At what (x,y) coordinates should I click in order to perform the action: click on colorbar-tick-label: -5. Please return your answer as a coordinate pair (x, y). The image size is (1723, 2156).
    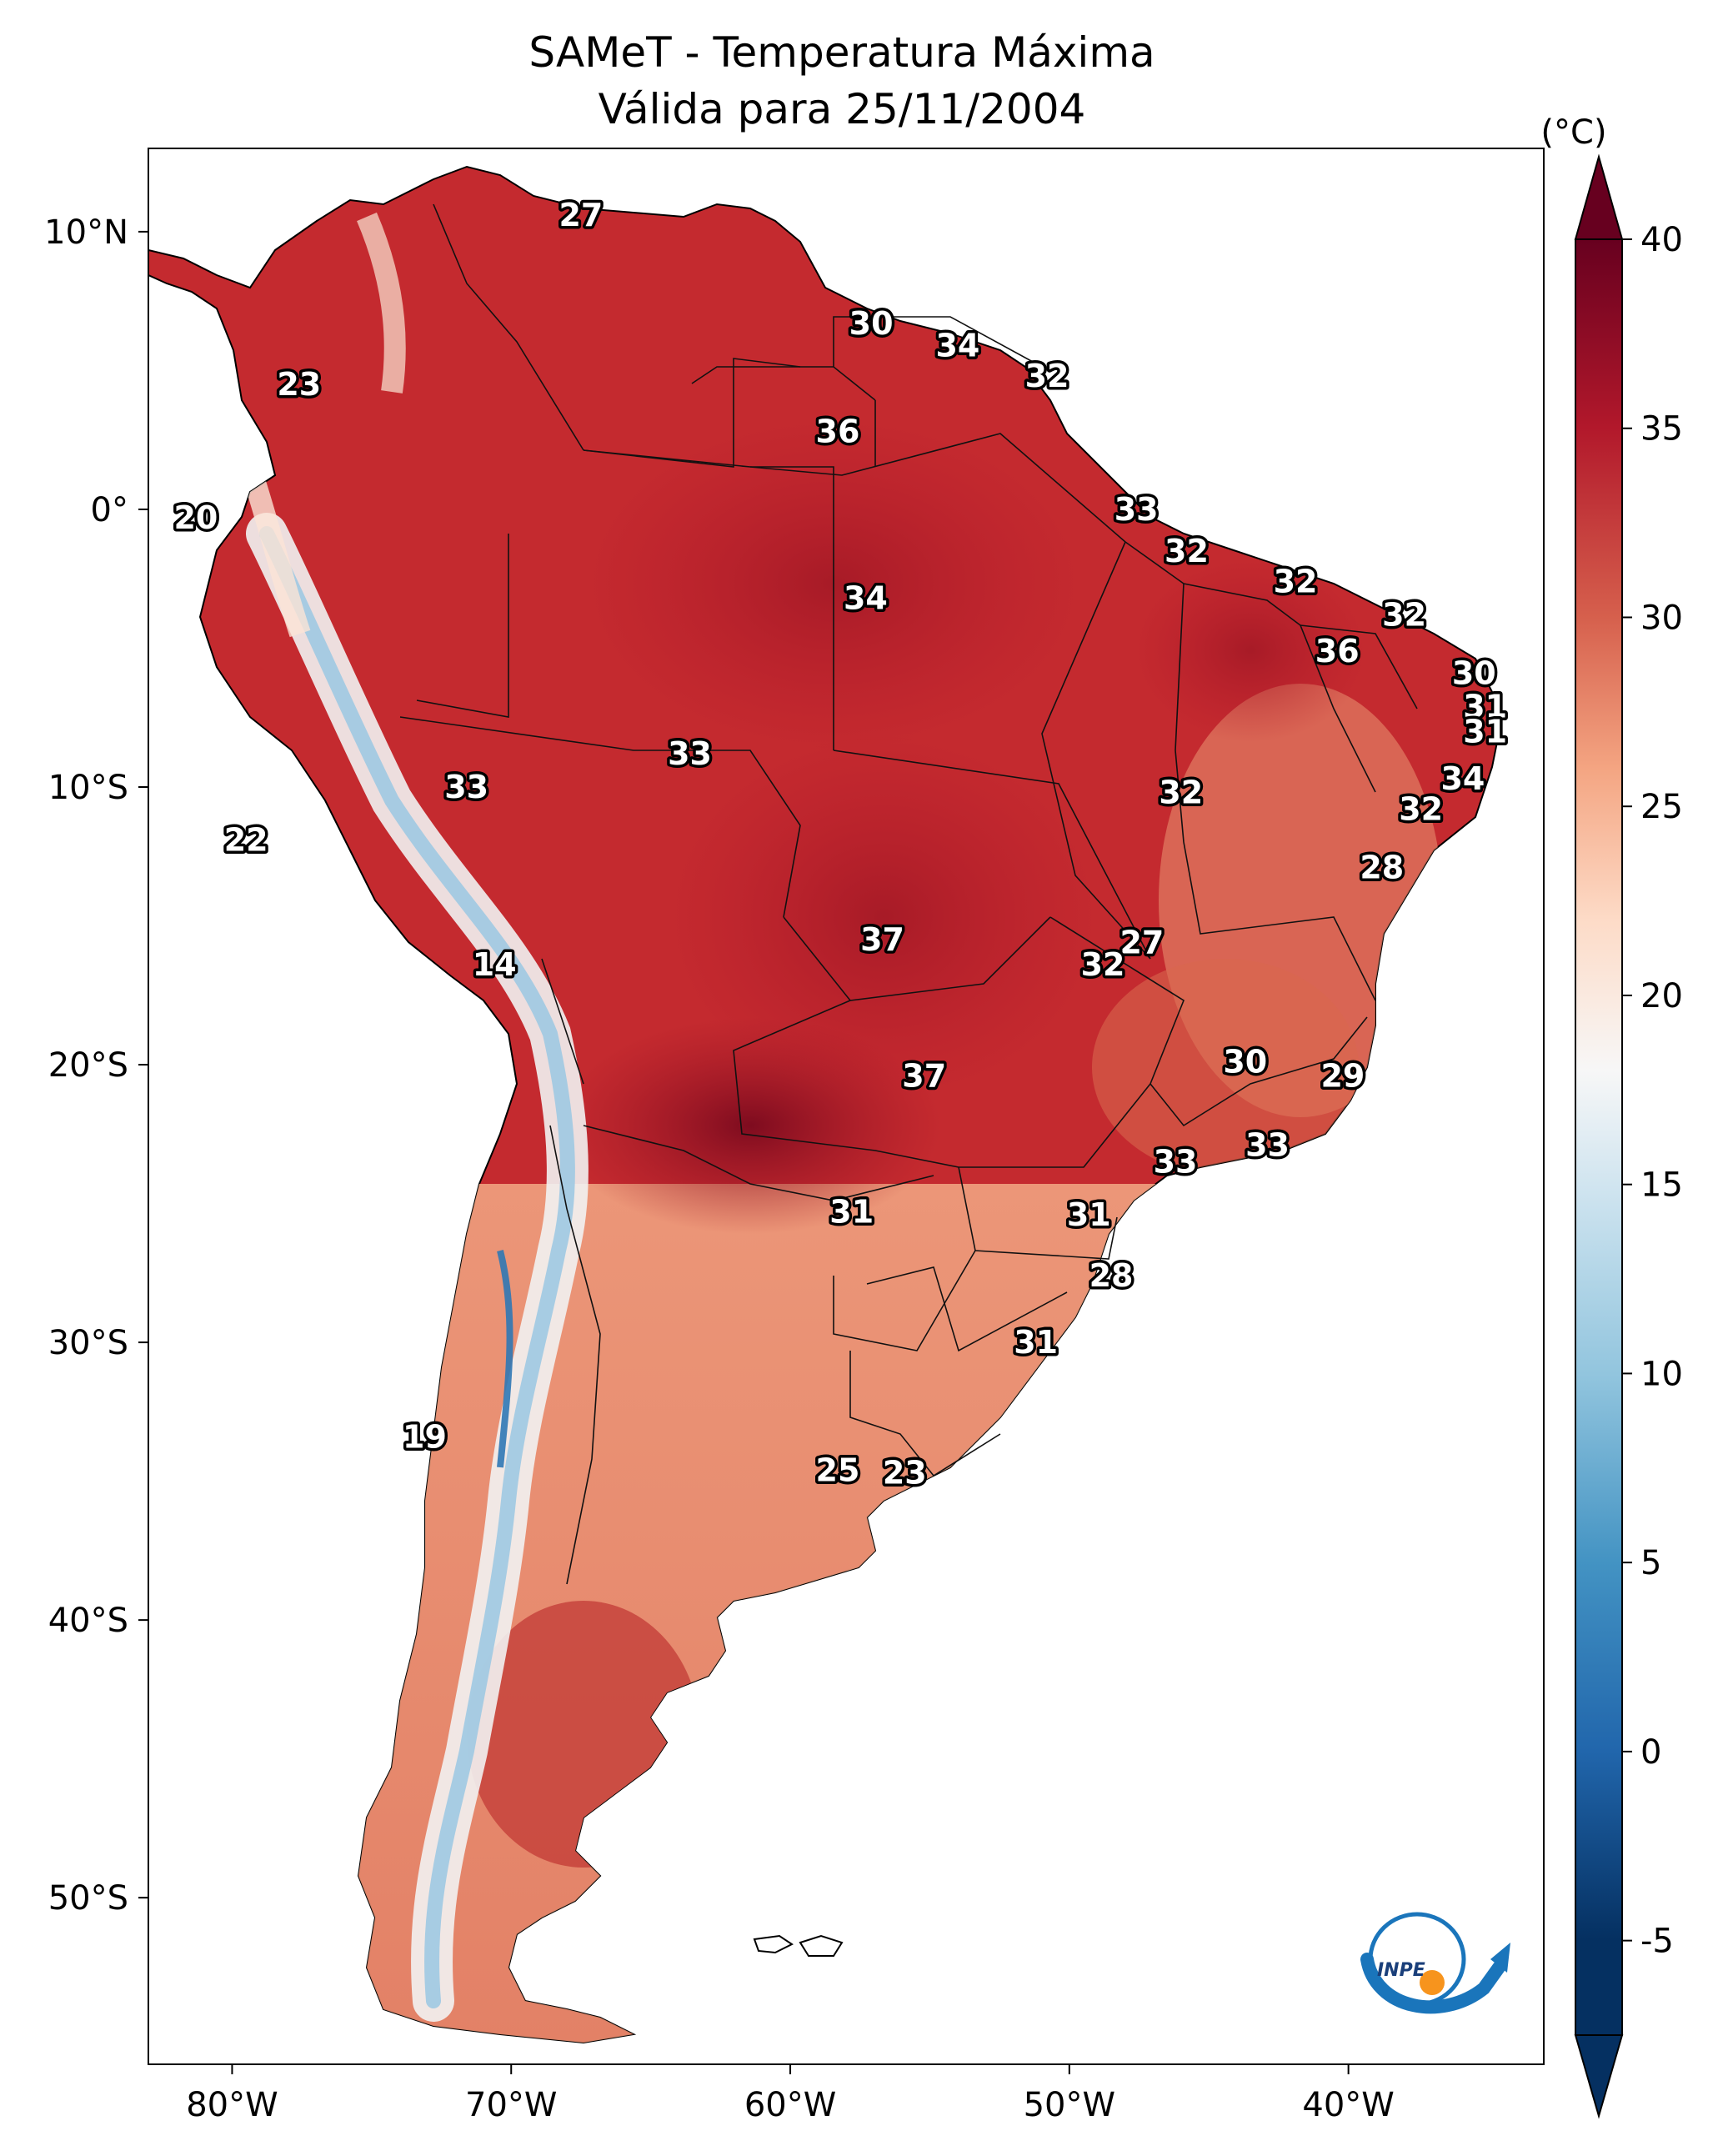
    Looking at the image, I should click on (1657, 1942).